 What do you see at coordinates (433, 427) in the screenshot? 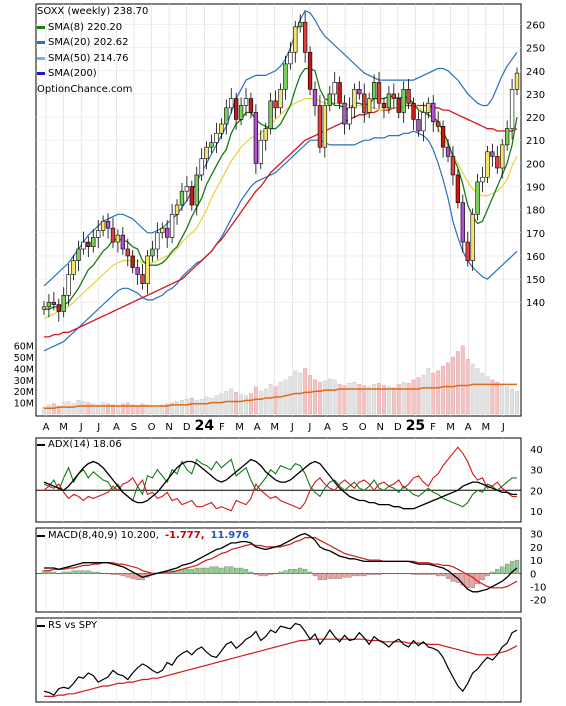
I see `x-tick-label: F` at bounding box center [433, 427].